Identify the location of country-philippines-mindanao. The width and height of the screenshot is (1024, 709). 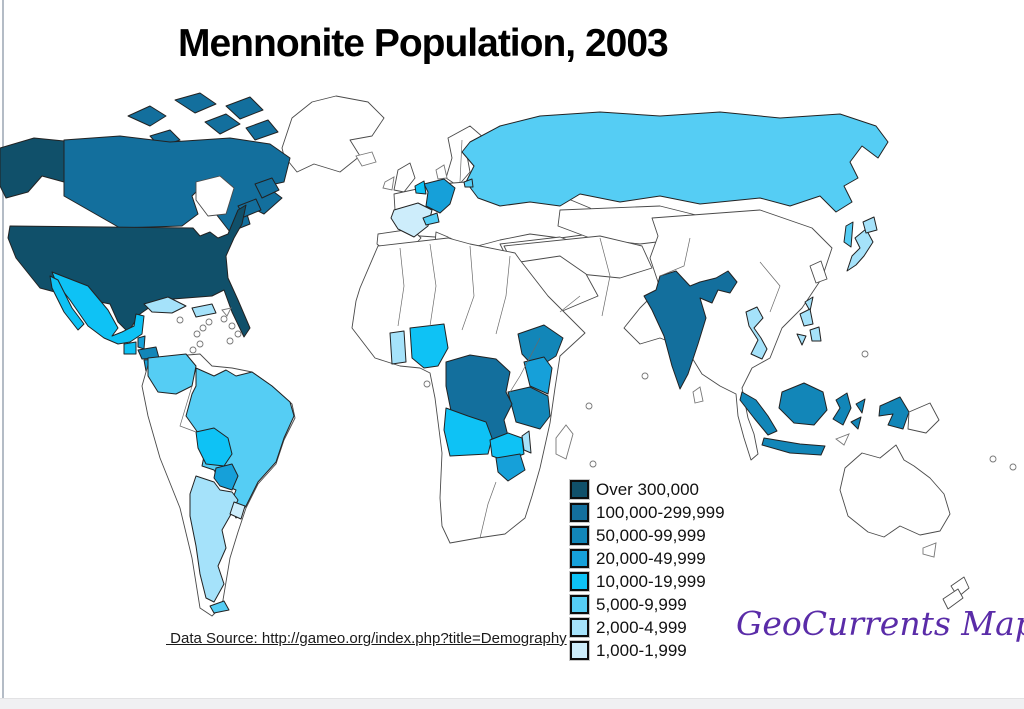
(815, 334).